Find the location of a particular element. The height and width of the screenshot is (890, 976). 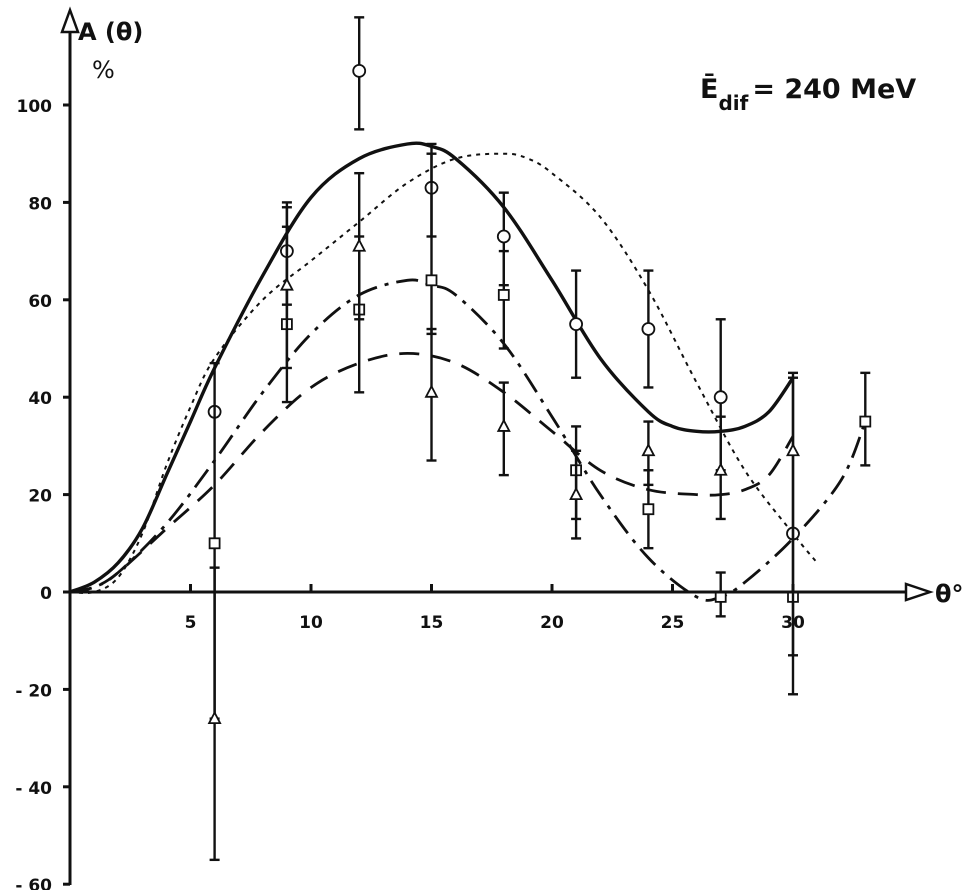

x-tick-label-5: 5 is located at coordinates (191, 623).